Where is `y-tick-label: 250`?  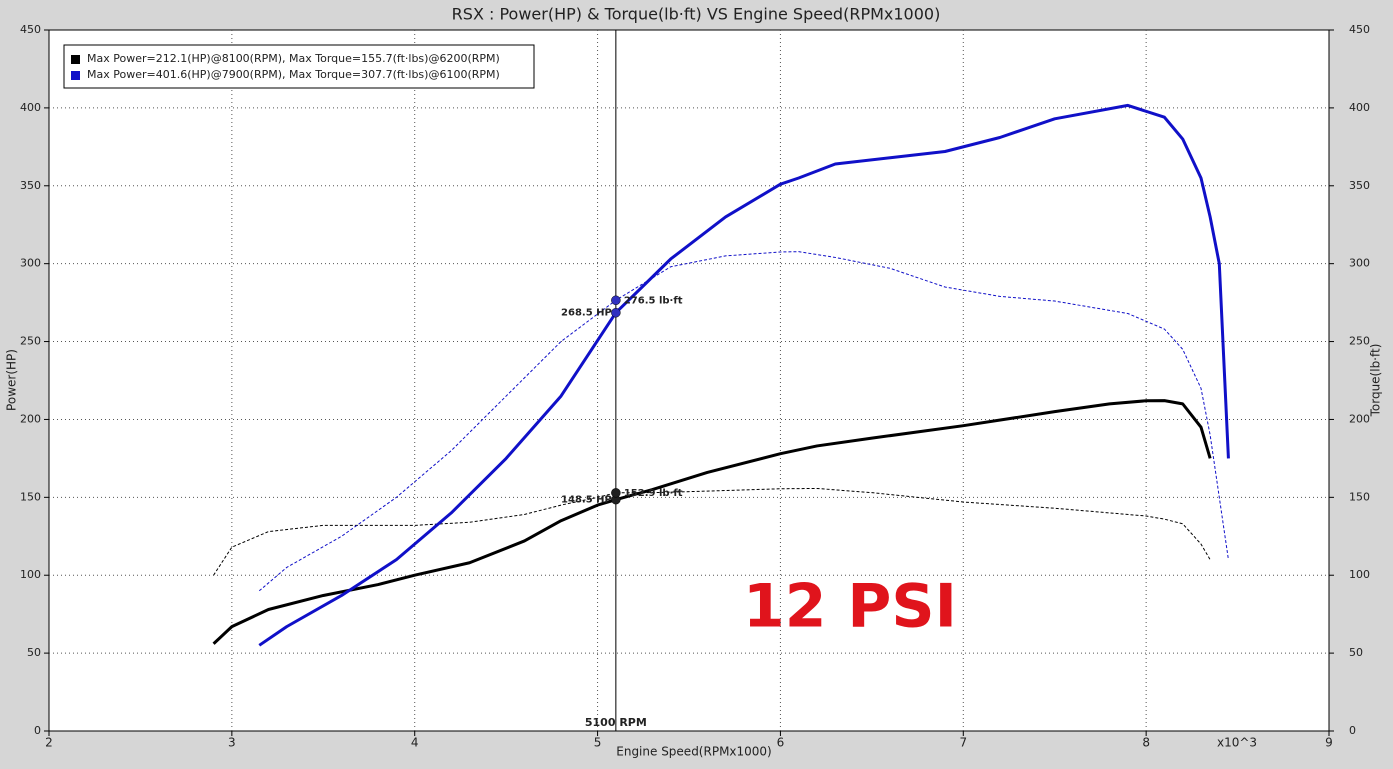 y-tick-label: 250 is located at coordinates (30, 341).